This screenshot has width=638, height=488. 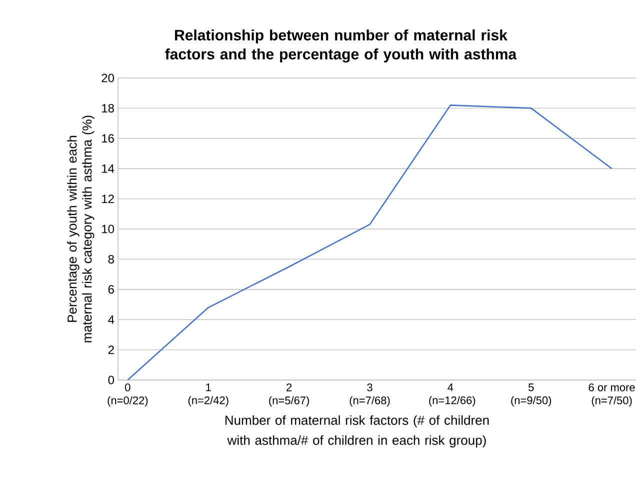 What do you see at coordinates (111, 380) in the screenshot?
I see `y-tick-label: 0` at bounding box center [111, 380].